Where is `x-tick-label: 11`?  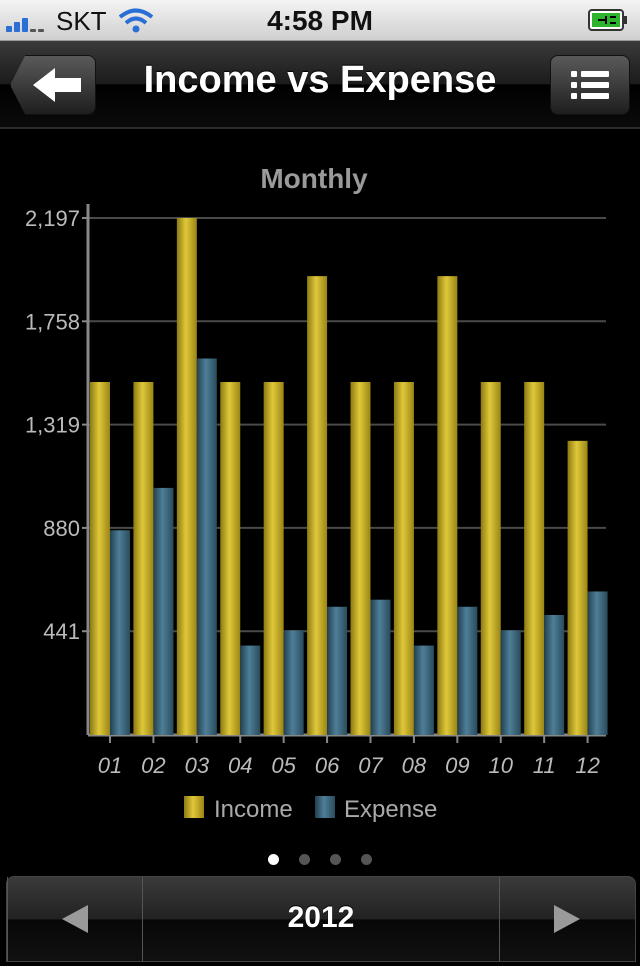
x-tick-label: 11 is located at coordinates (544, 765).